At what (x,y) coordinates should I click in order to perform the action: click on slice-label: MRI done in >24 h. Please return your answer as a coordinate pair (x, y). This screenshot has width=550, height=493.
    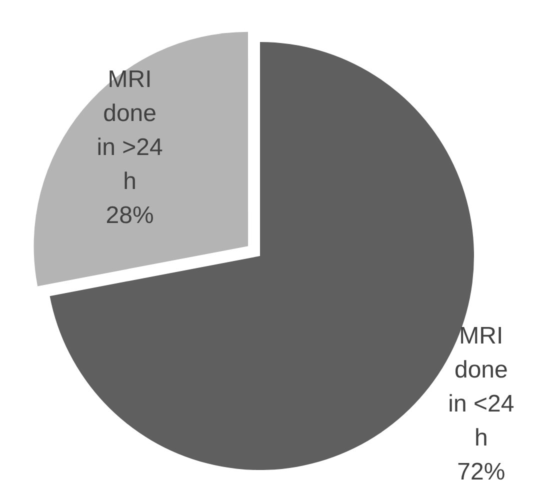
    Looking at the image, I should click on (129, 130).